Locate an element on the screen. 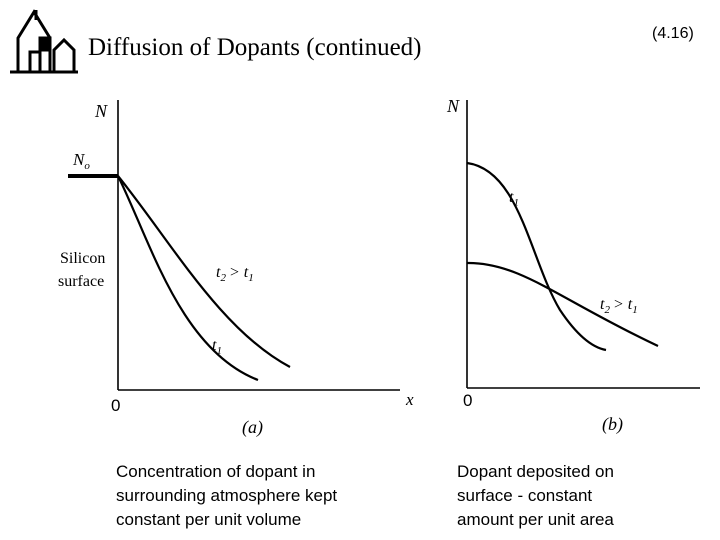  logo is located at coordinates (44, 41).